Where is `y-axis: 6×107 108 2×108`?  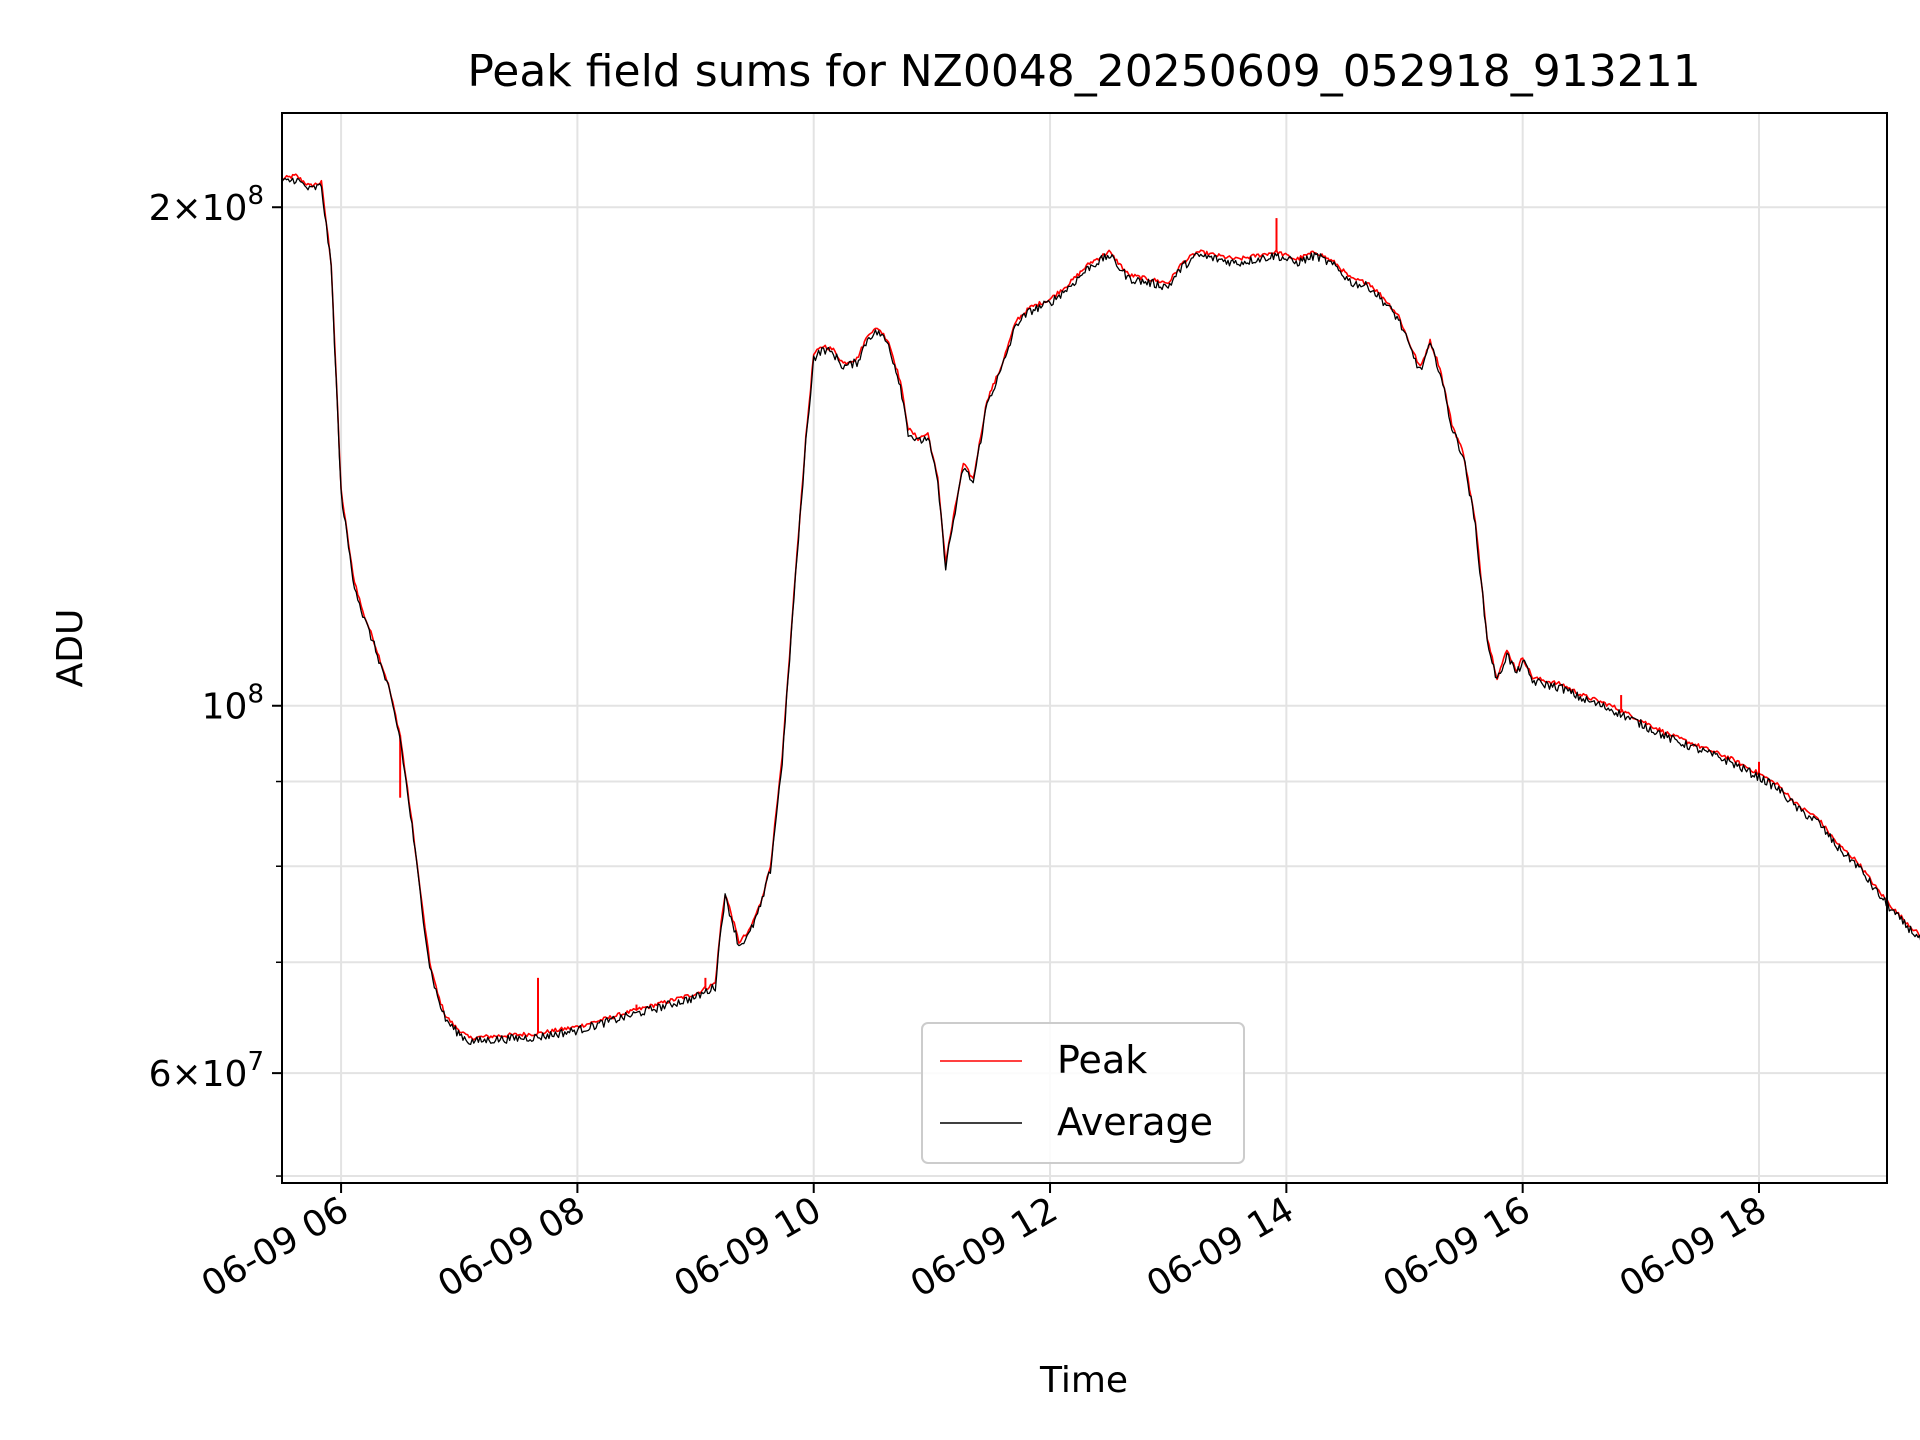 y-axis: 6×107 108 2×108 is located at coordinates (215, 679).